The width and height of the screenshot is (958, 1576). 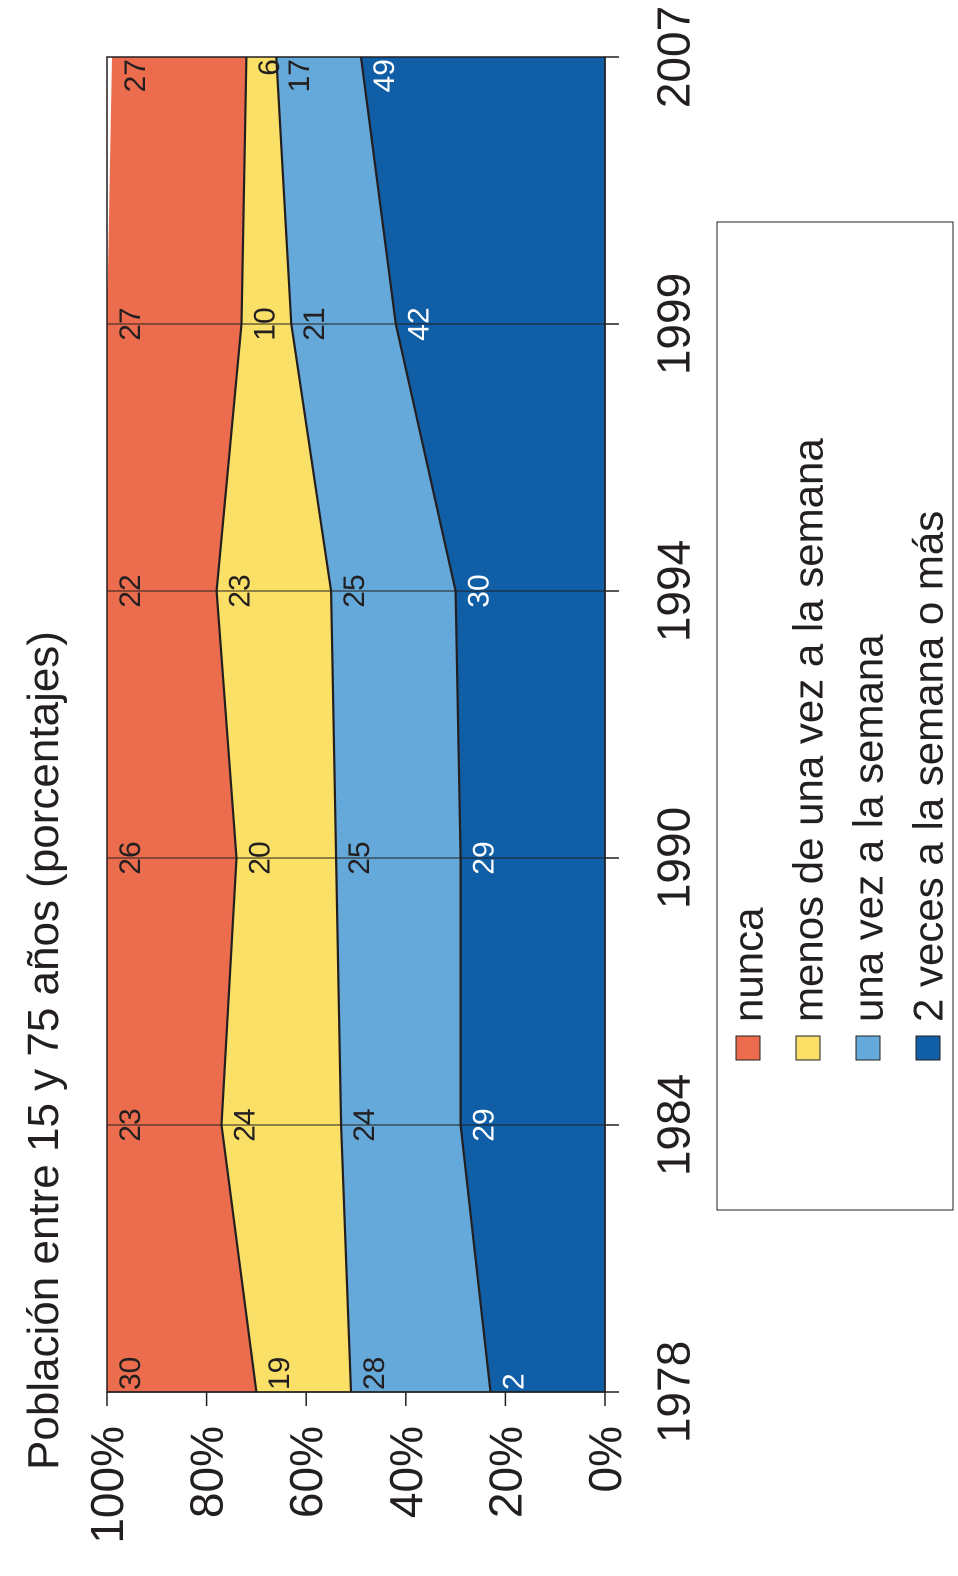 I want to click on y-tick-label-40: 40%, so click(x=406, y=1472).